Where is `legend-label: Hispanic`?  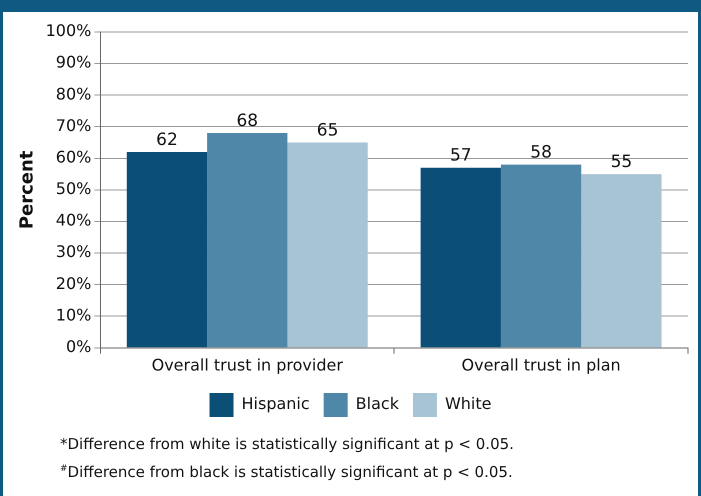
legend-label: Hispanic is located at coordinates (276, 404).